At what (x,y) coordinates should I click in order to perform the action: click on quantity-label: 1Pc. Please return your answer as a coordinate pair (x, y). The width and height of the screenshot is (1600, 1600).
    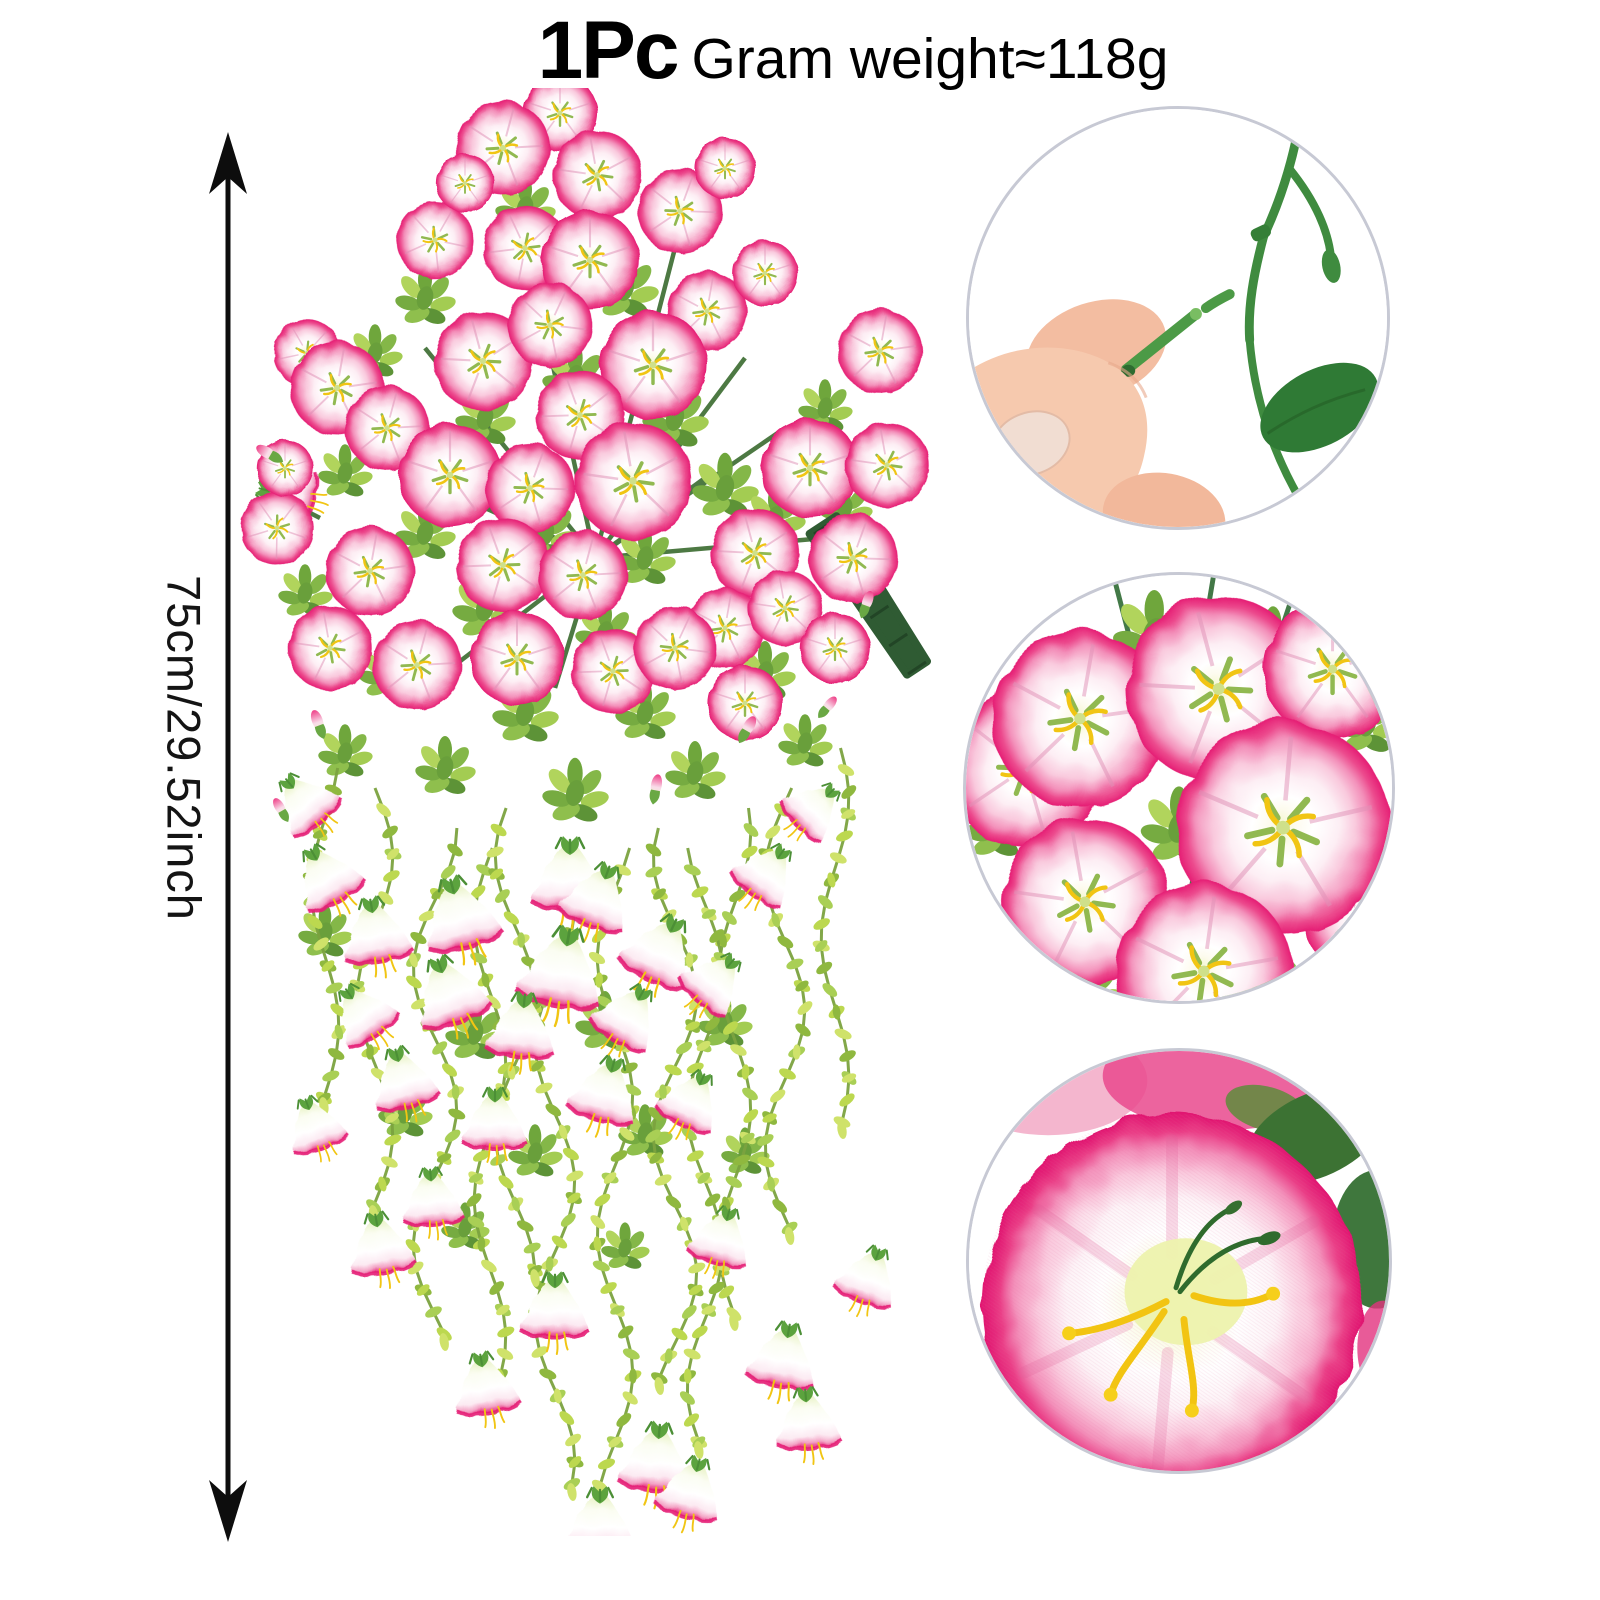
    Looking at the image, I should click on (608, 50).